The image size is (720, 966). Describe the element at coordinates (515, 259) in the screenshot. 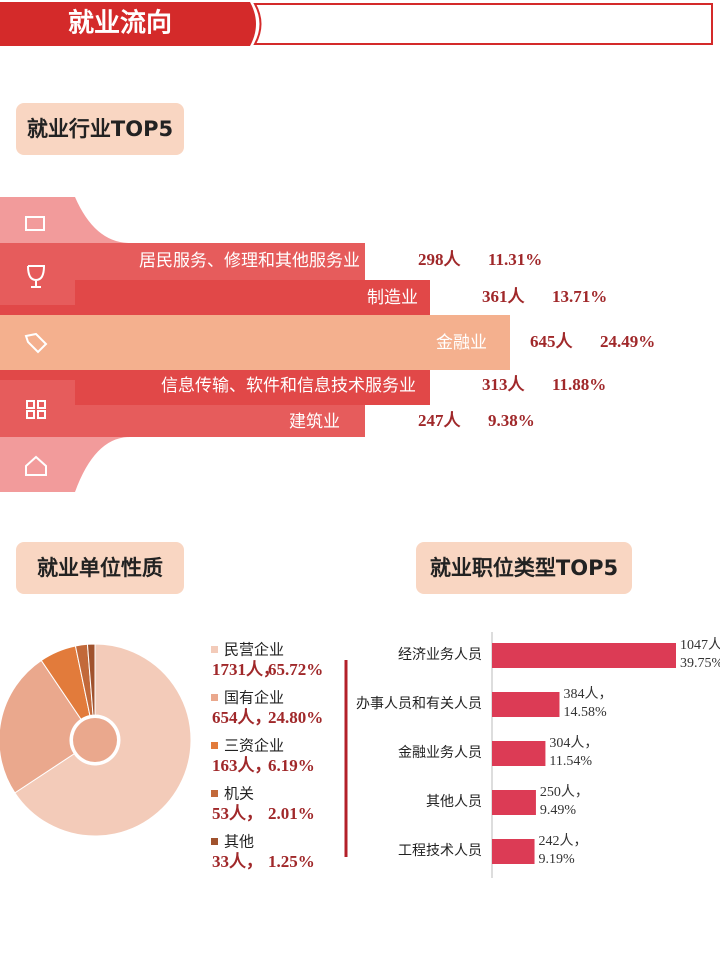

I see `industry-share: 11.31%` at that location.